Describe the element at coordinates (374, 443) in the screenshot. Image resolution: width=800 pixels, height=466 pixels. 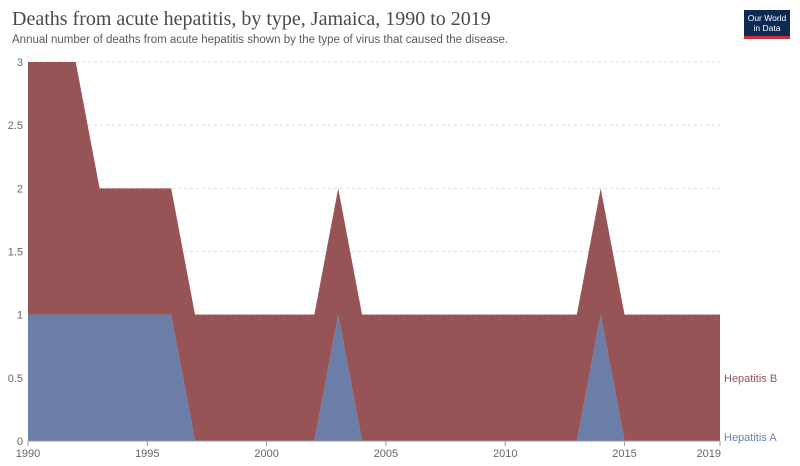
I see `axis-layer` at that location.